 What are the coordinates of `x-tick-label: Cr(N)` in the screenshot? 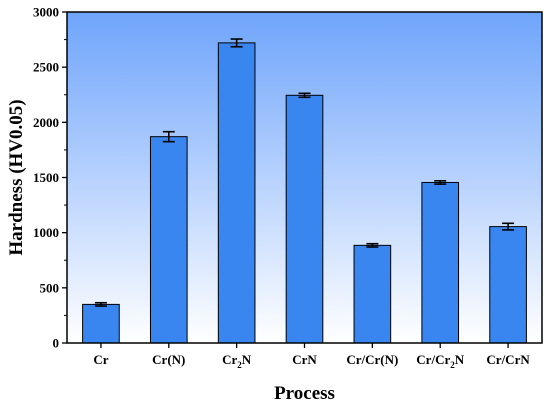 It's located at (168, 359).